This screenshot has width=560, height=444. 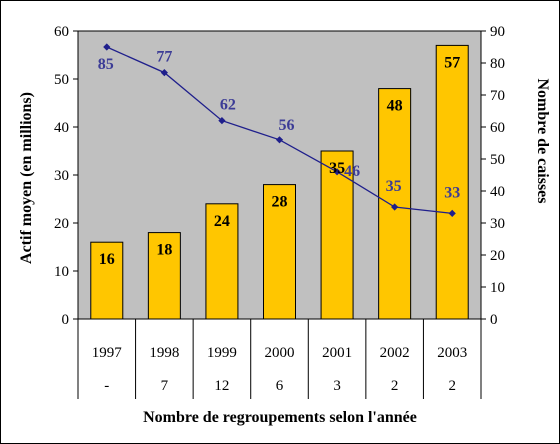 I want to click on right-axis-tick-label: 60, so click(x=497, y=128).